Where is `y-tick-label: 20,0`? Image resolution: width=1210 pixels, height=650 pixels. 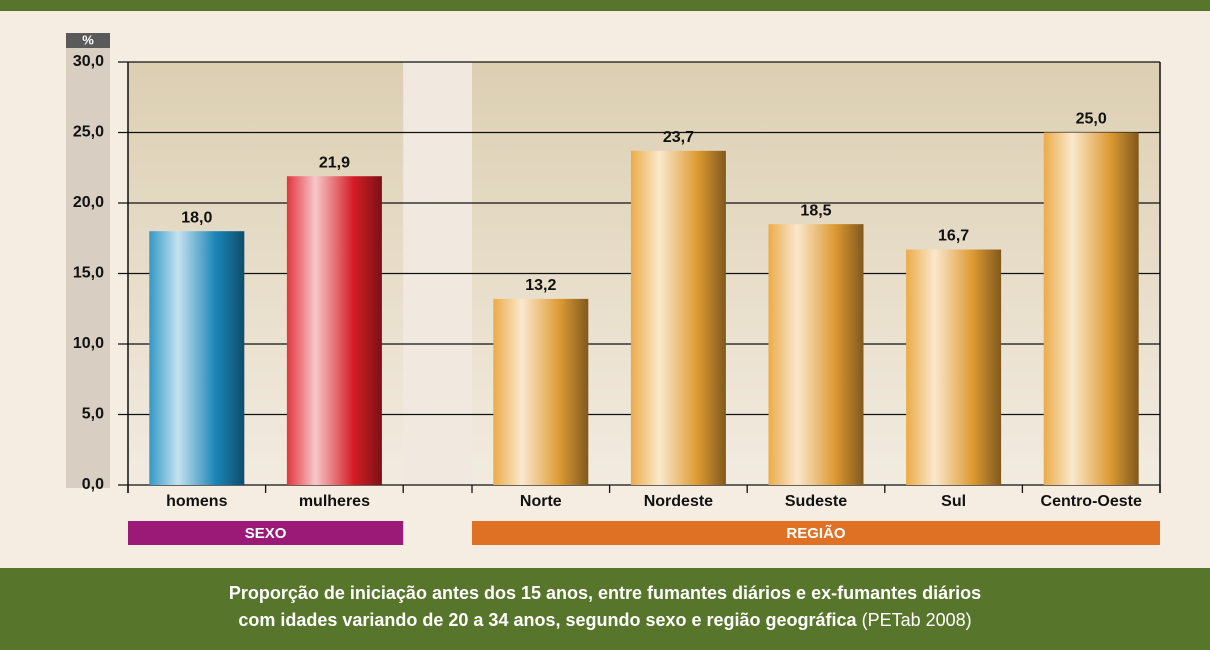 y-tick-label: 20,0 is located at coordinates (88, 202).